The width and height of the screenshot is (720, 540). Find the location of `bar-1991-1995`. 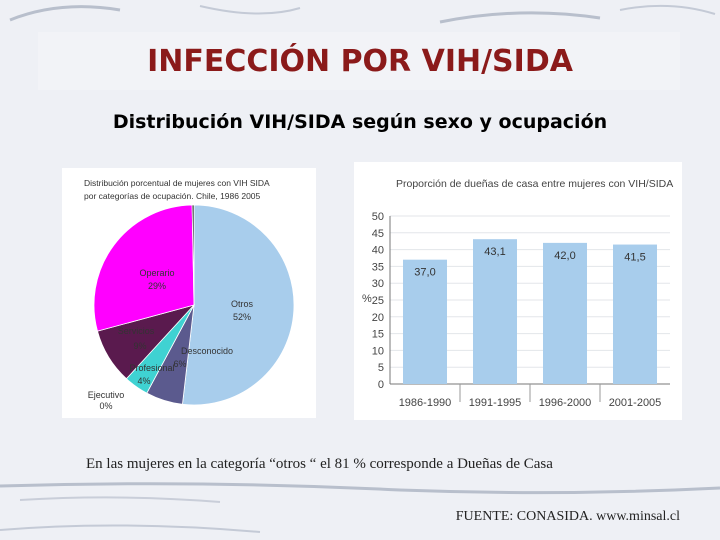

bar-1991-1995 is located at coordinates (495, 311).